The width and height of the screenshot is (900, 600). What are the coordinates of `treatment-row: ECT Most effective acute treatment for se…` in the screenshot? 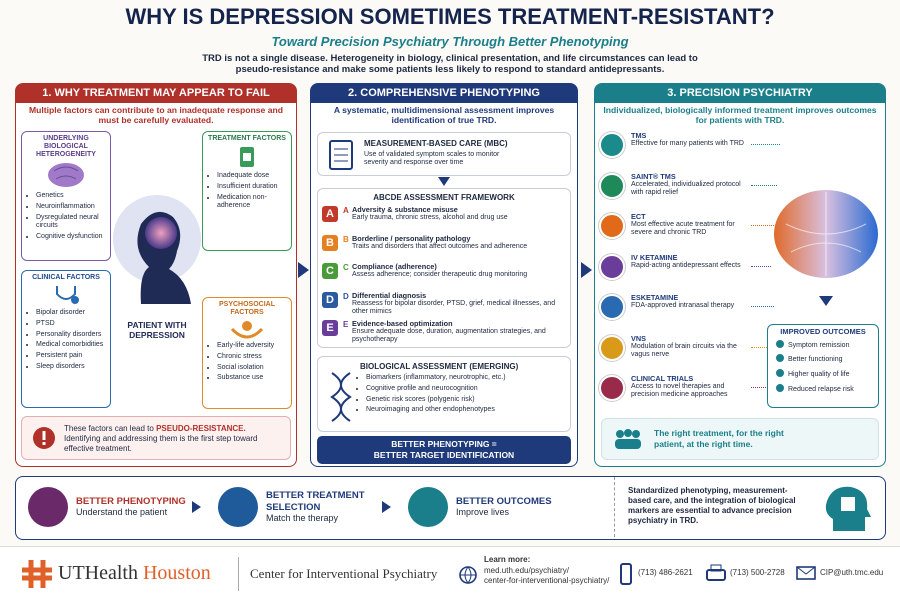 It's located at (674, 225).